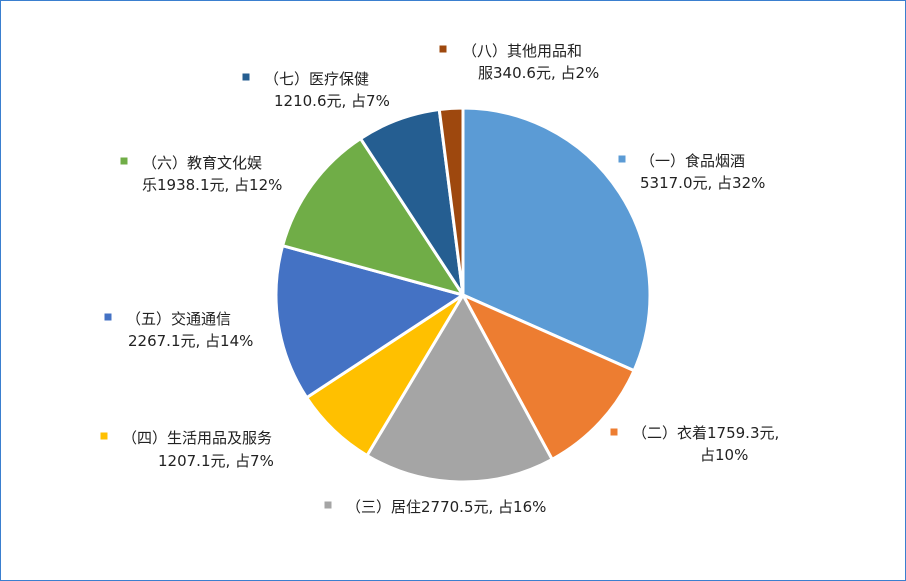  What do you see at coordinates (522, 51) in the screenshot?
I see `slice-label-8-line-1: （八）其他用品和` at bounding box center [522, 51].